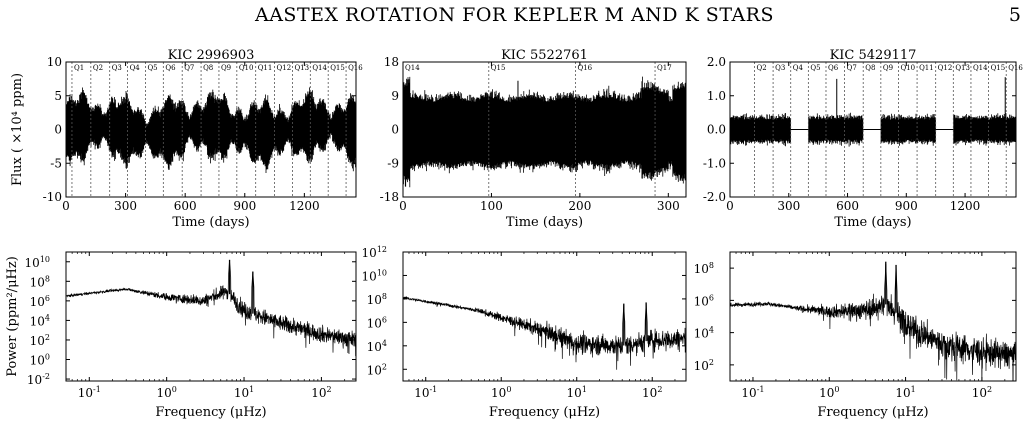 Image resolution: width=1029 pixels, height=433 pixels. Describe the element at coordinates (395, 130) in the screenshot. I see `y-tick-label: 0` at that location.